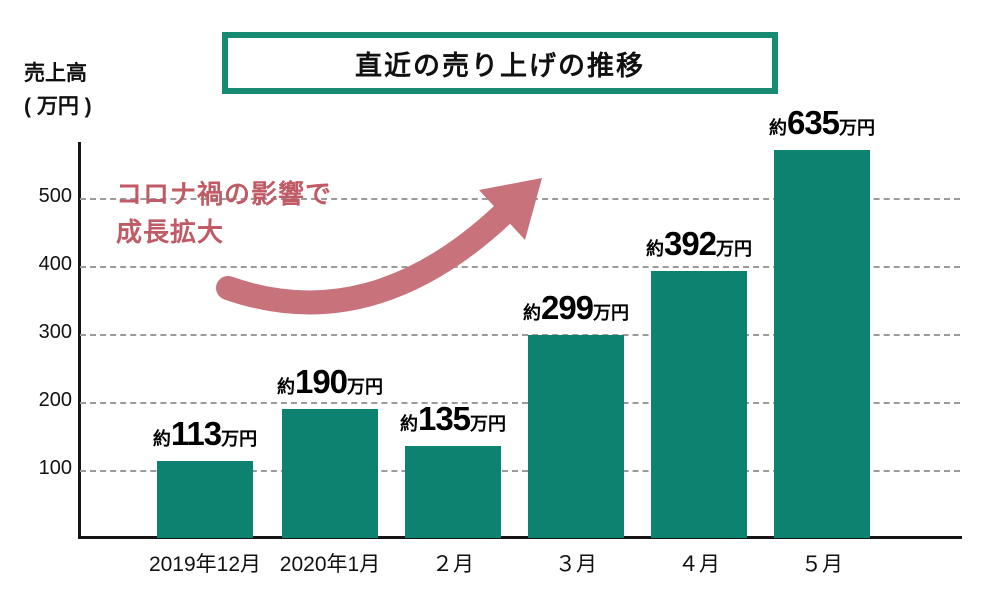  Describe the element at coordinates (79, 340) in the screenshot. I see `y-axis-line` at that location.